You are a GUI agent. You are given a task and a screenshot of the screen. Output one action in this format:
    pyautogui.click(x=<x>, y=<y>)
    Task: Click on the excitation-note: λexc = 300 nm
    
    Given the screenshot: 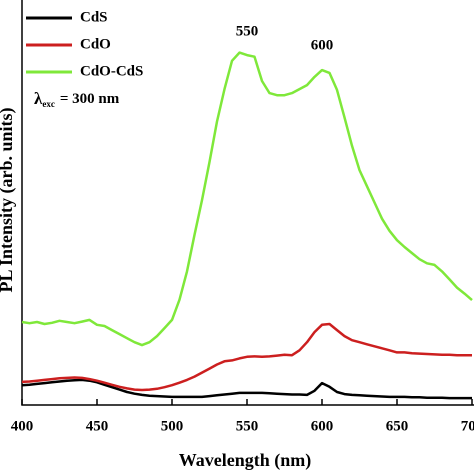 What is the action you would take?
    pyautogui.click(x=77, y=99)
    